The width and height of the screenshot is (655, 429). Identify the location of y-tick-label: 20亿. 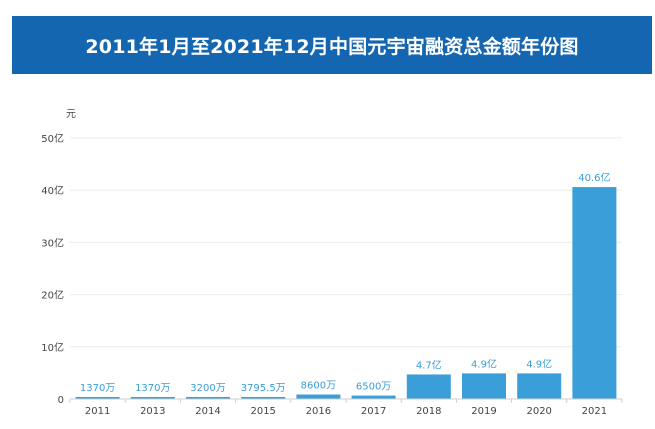
(52, 295).